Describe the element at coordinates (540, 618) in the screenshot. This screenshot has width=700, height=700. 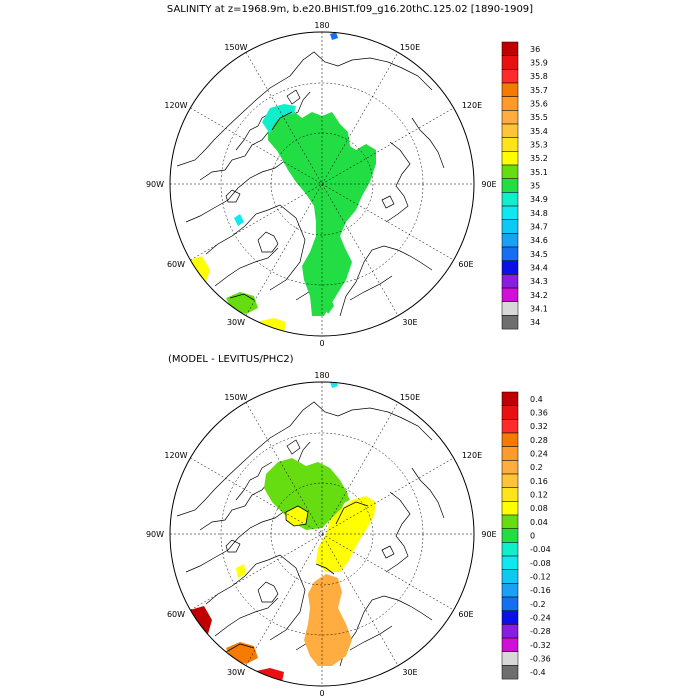
I see `colorbar-tick-label: -0.24` at that location.